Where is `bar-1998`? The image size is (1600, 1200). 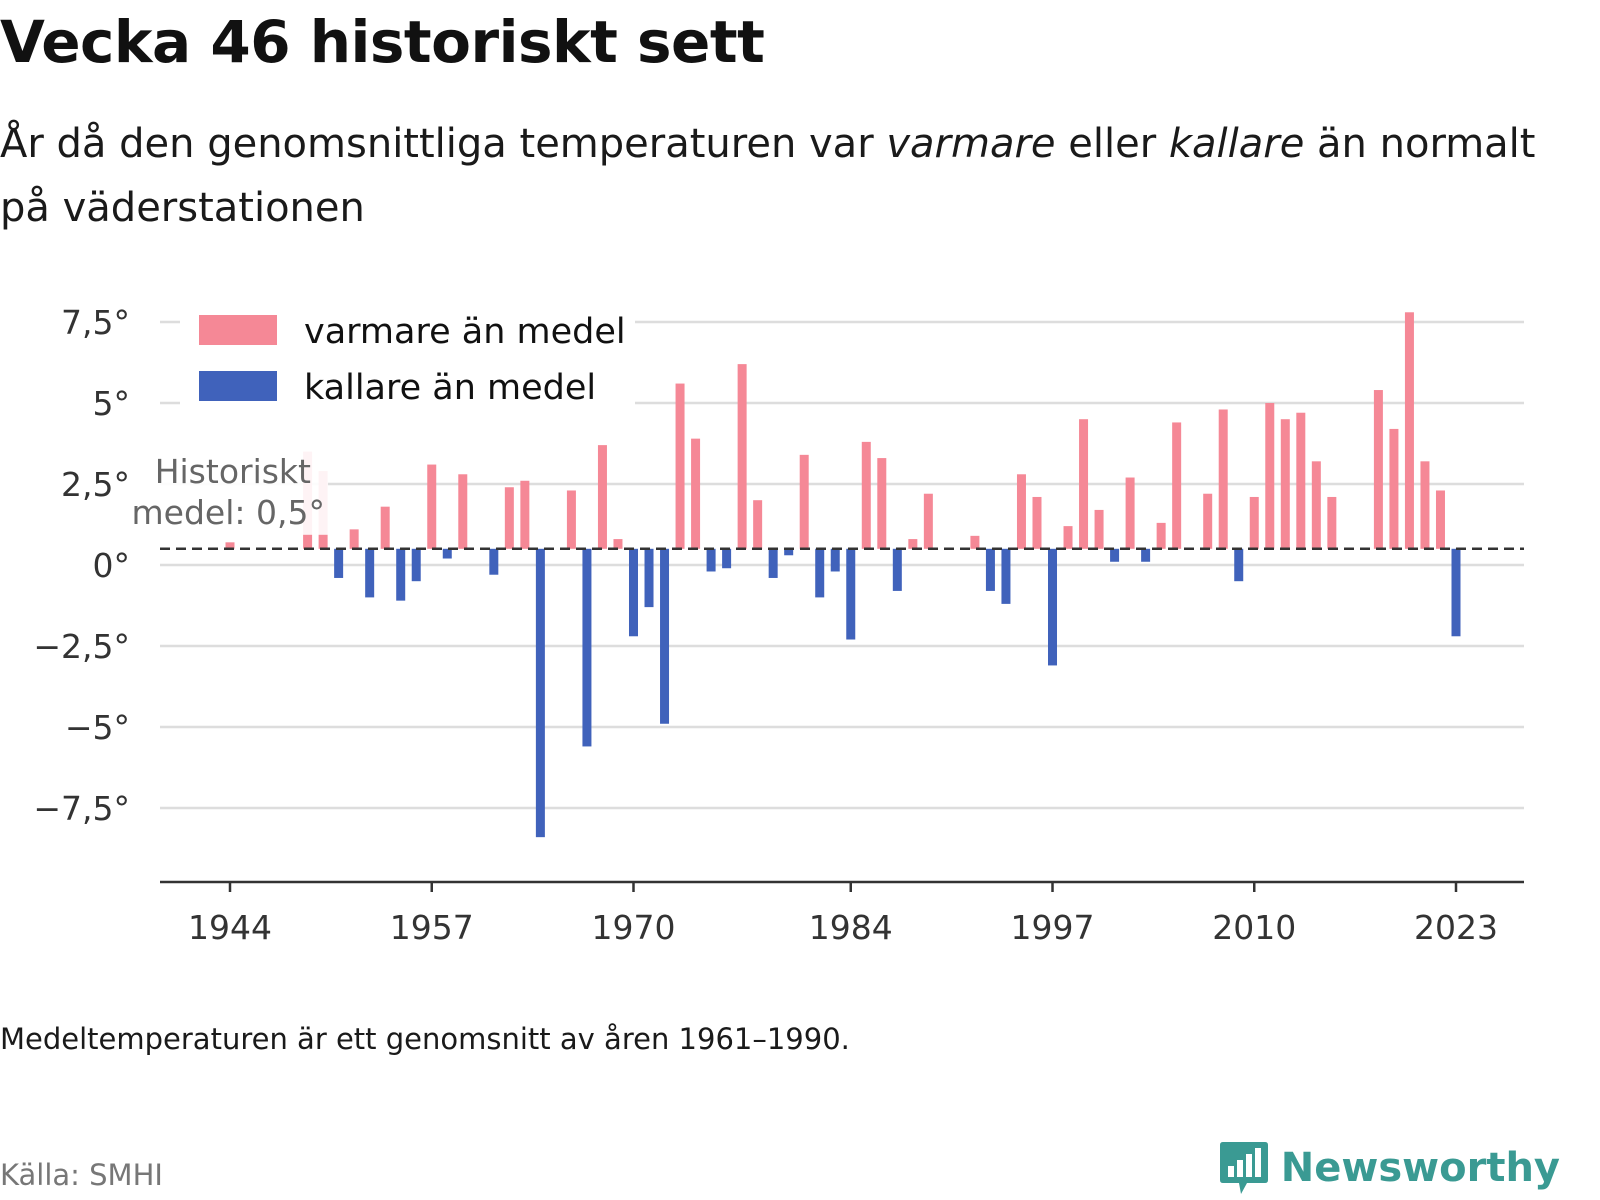 bar-1998 is located at coordinates (1068, 537).